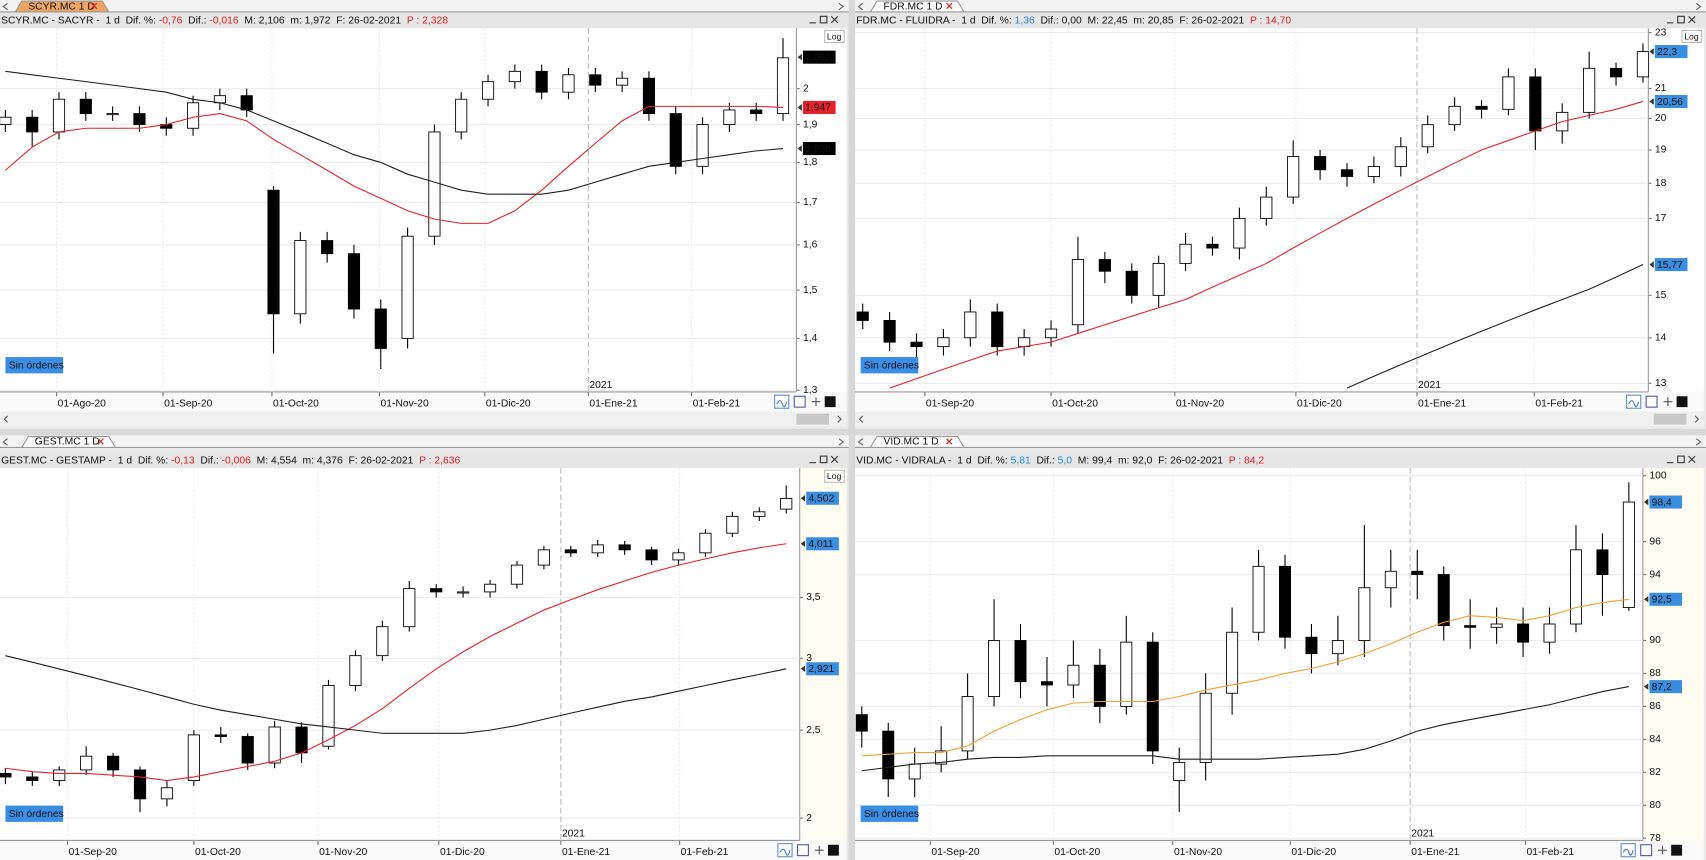 Image resolution: width=1706 pixels, height=860 pixels. I want to click on tab-label: FDR.MC 1 D, so click(912, 6).